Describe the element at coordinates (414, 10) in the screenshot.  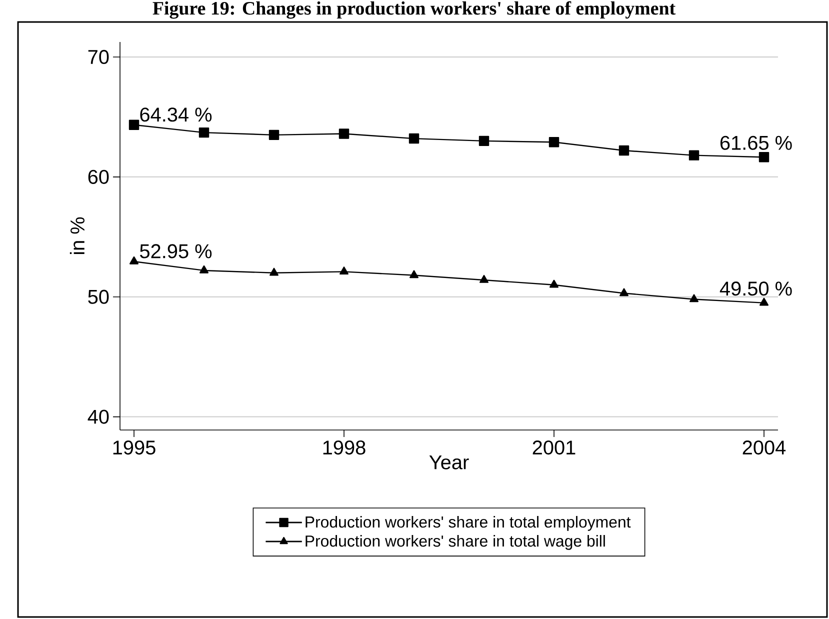
I see `chart-title: Figure 19: Changes in production workers' share of employment` at that location.